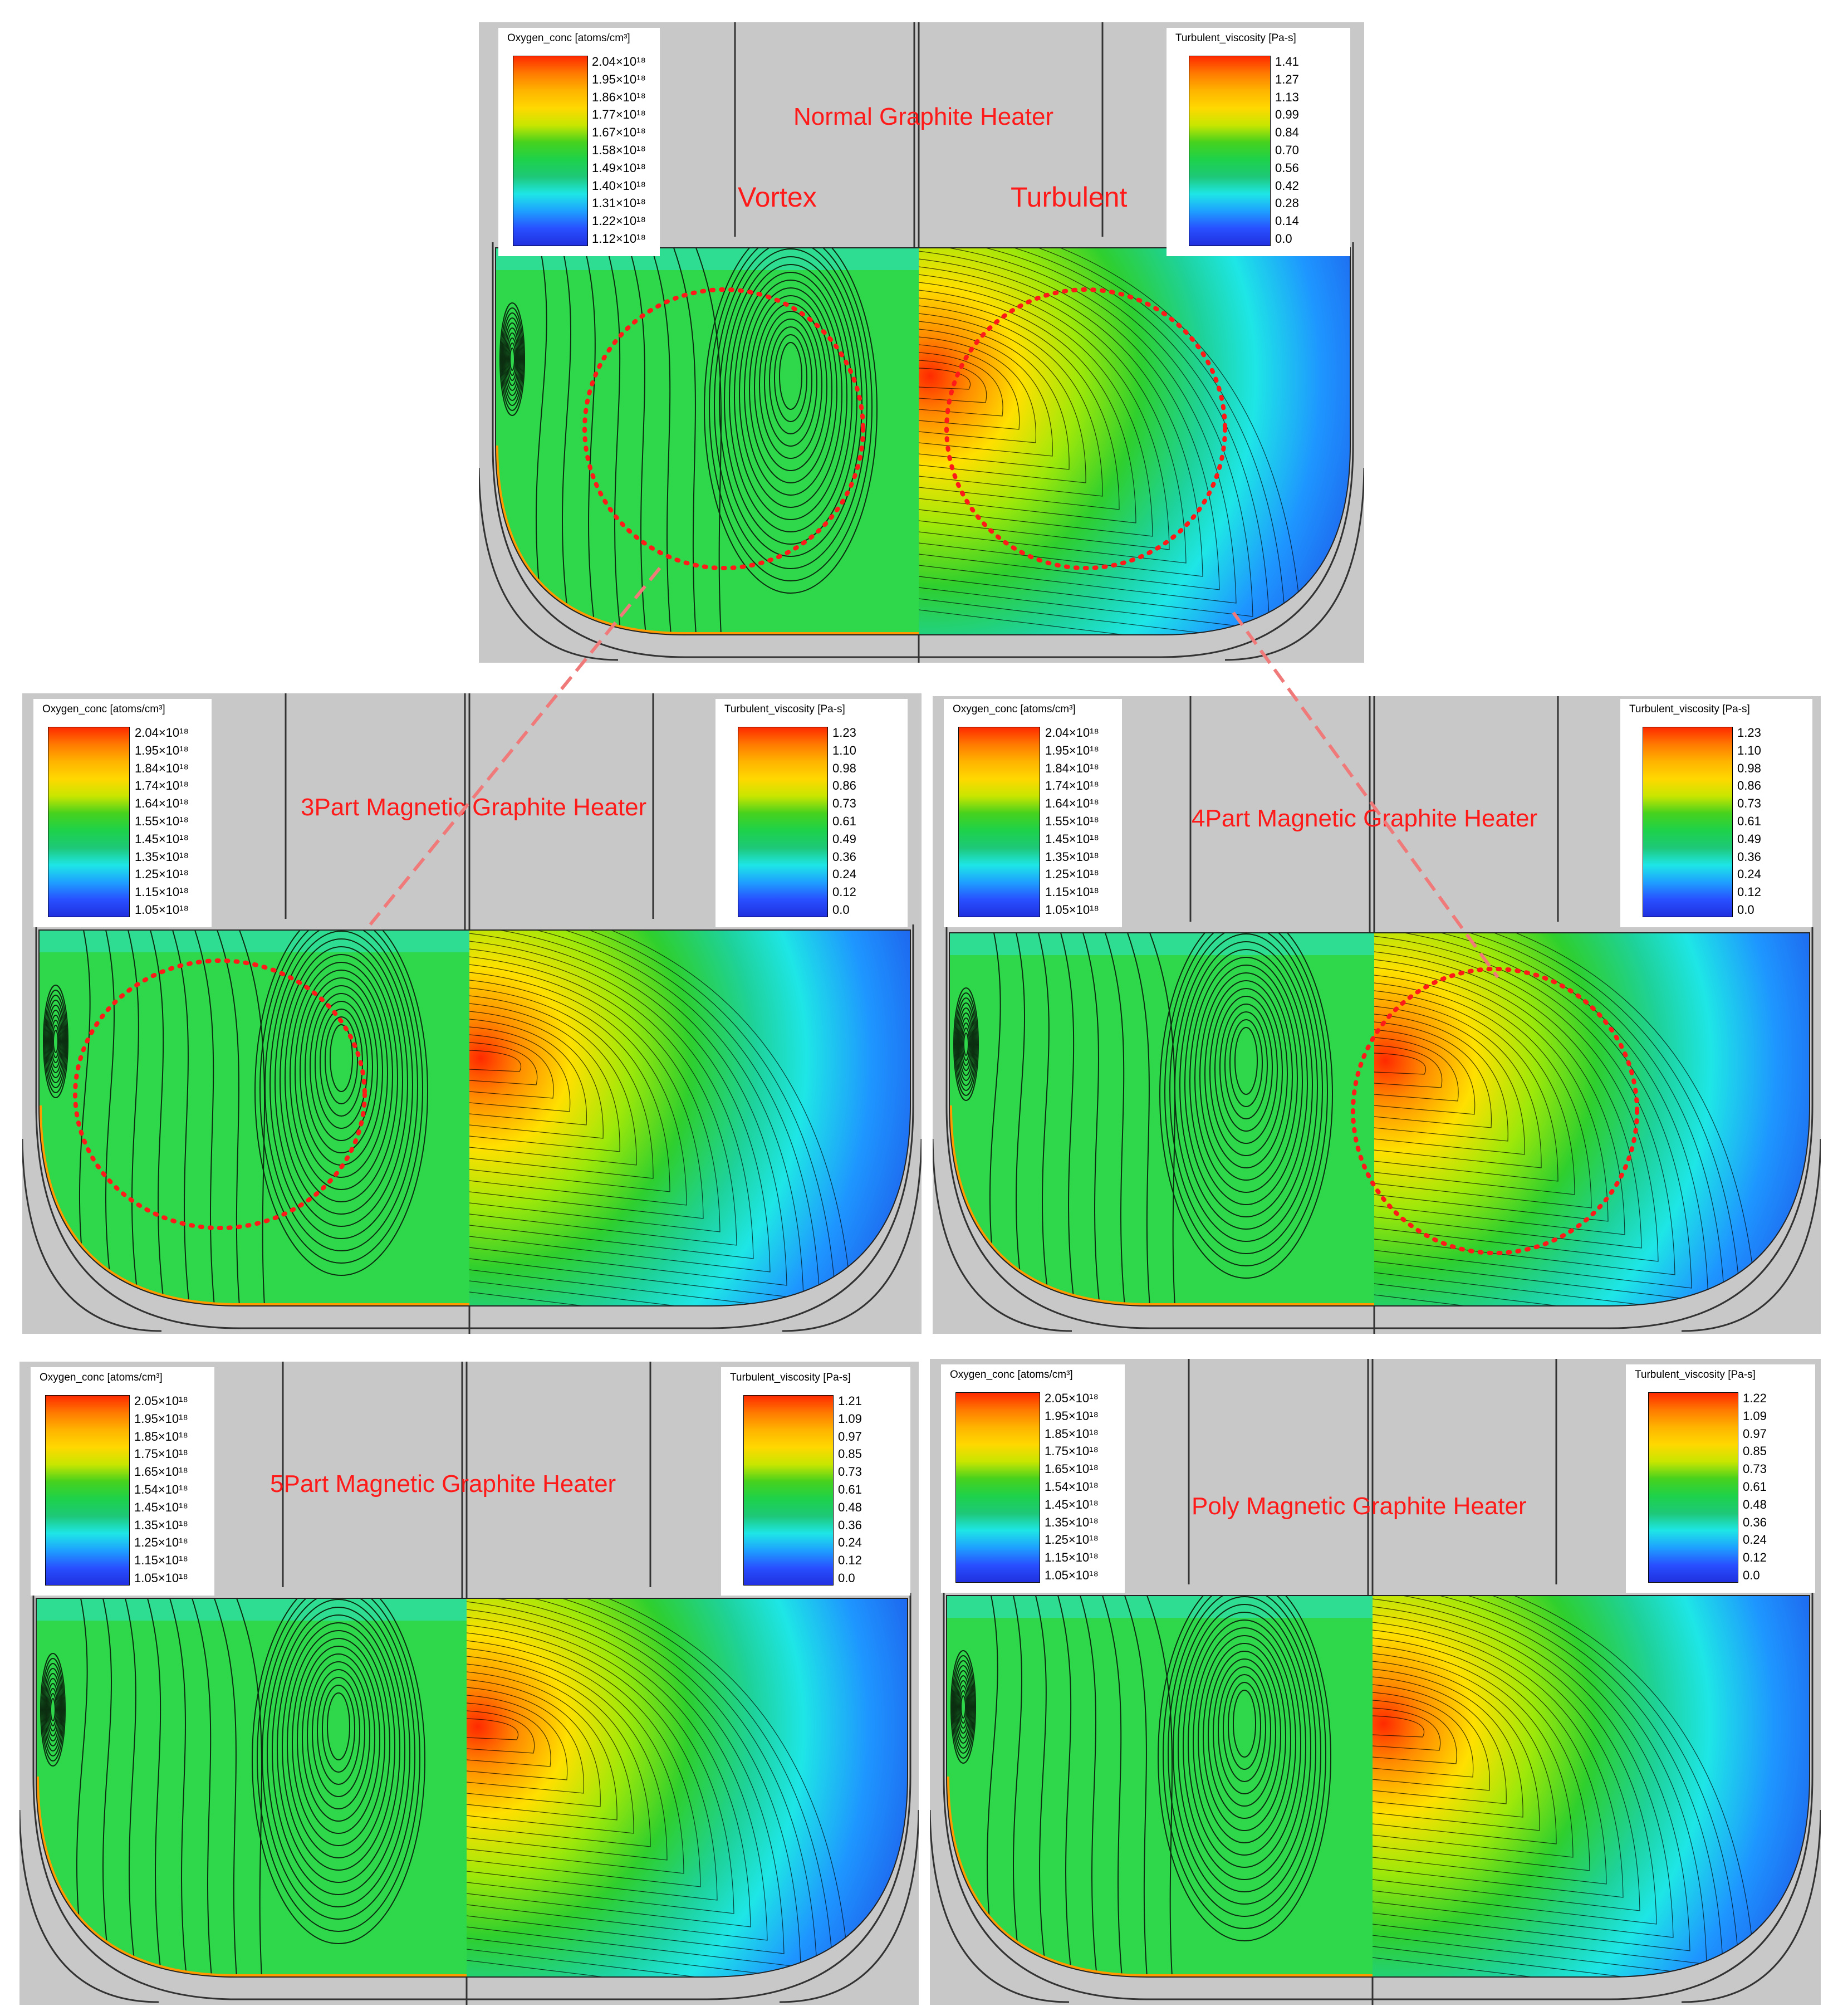  What do you see at coordinates (162, 857) in the screenshot?
I see `oxygen-tick: 1.35×10¹⁸` at bounding box center [162, 857].